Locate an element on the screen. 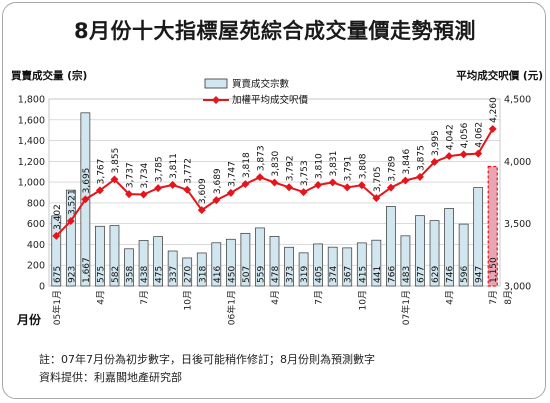  price-label: 3,789 is located at coordinates (392, 169).